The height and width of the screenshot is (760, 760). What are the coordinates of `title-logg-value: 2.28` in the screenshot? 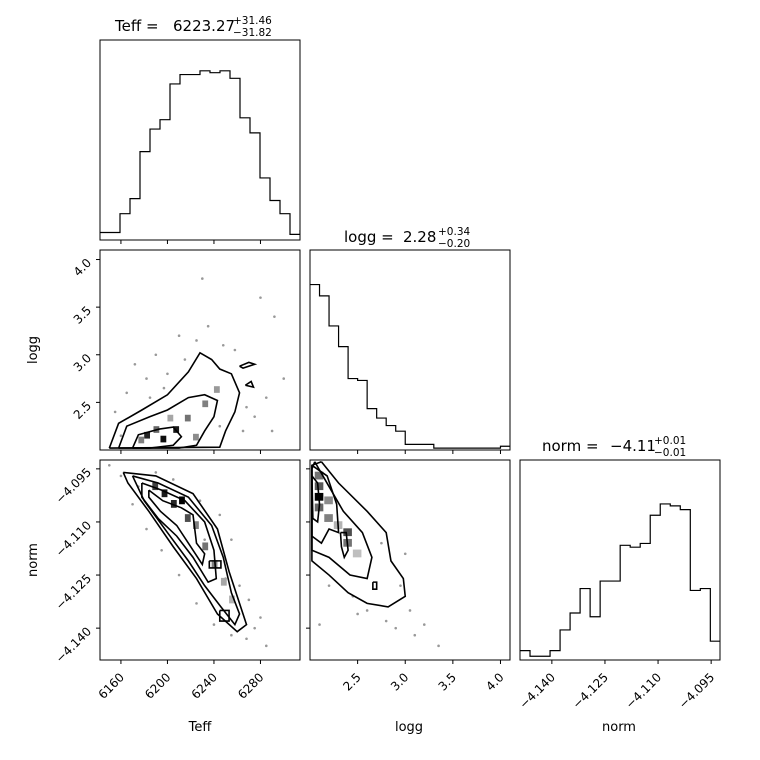 It's located at (419, 237).